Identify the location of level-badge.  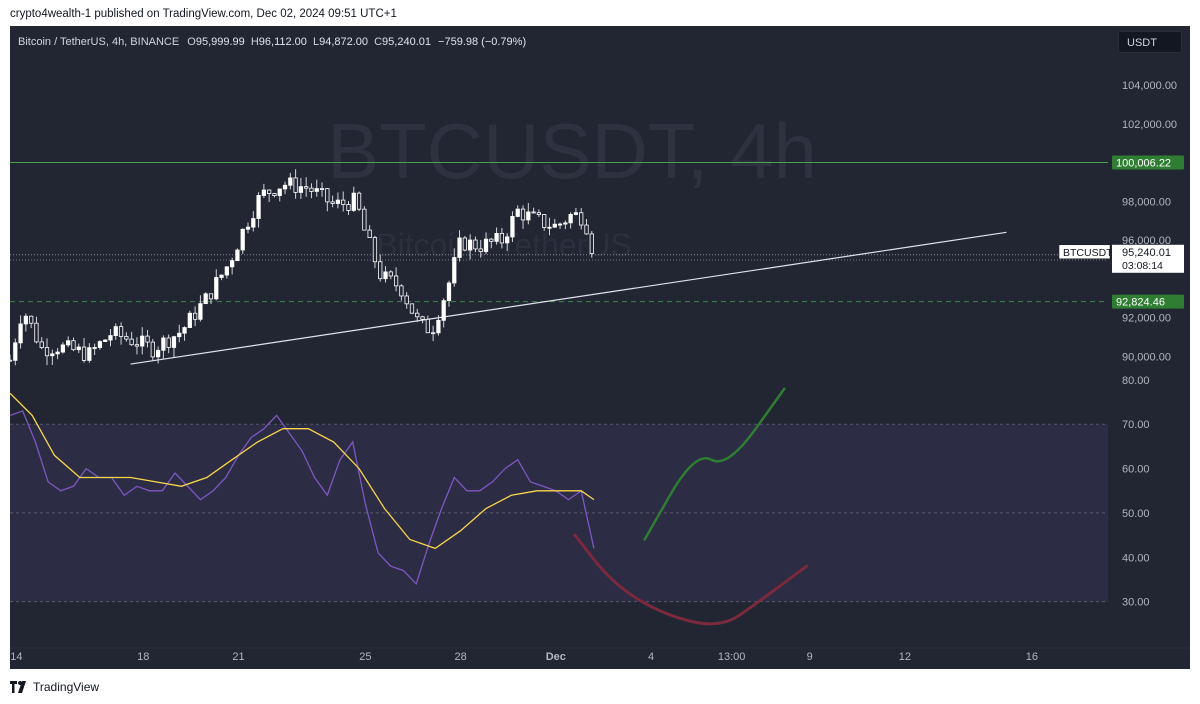
(1148, 301).